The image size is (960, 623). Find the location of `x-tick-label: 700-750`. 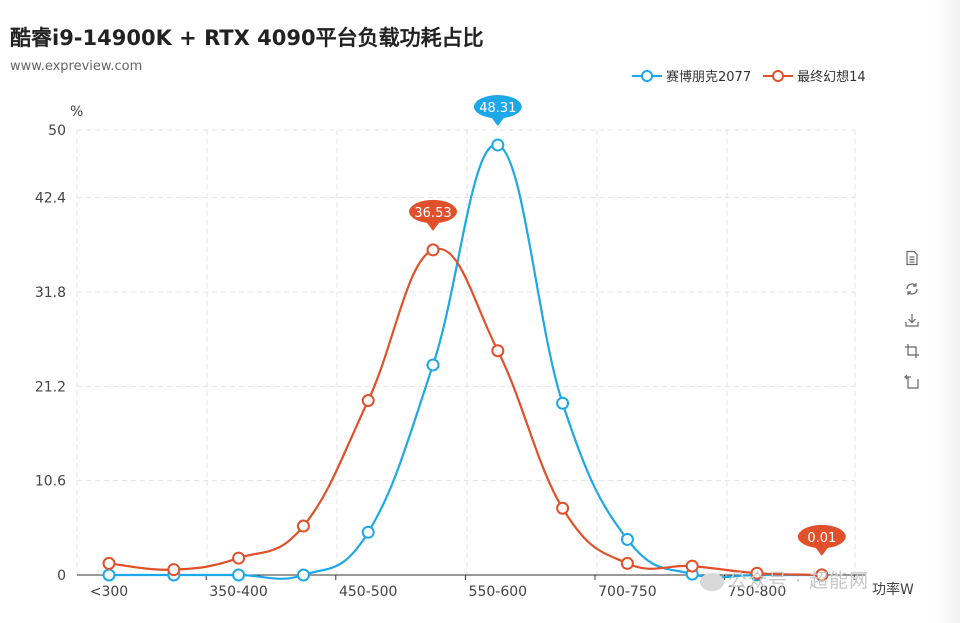

x-tick-label: 700-750 is located at coordinates (627, 592).